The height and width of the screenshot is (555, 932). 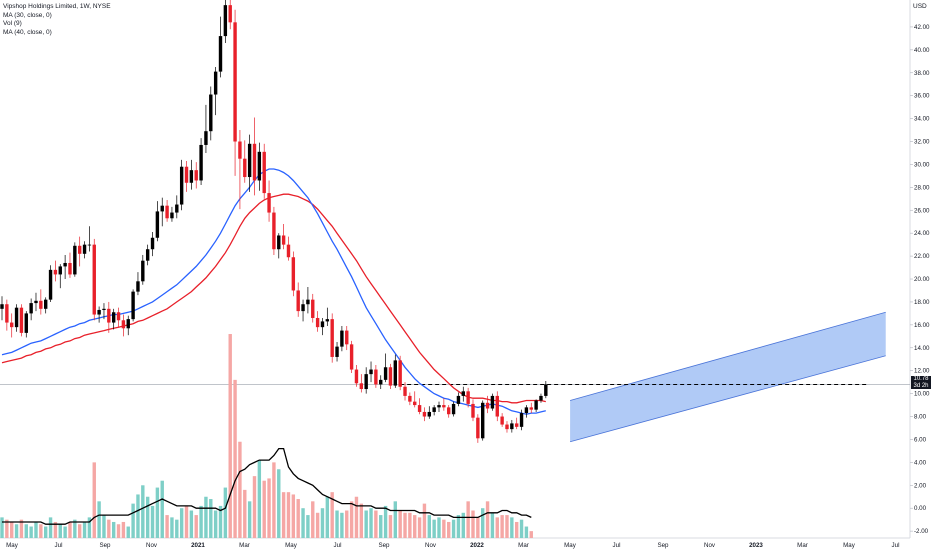 I want to click on y-tick-label: 22.00, so click(x=922, y=256).